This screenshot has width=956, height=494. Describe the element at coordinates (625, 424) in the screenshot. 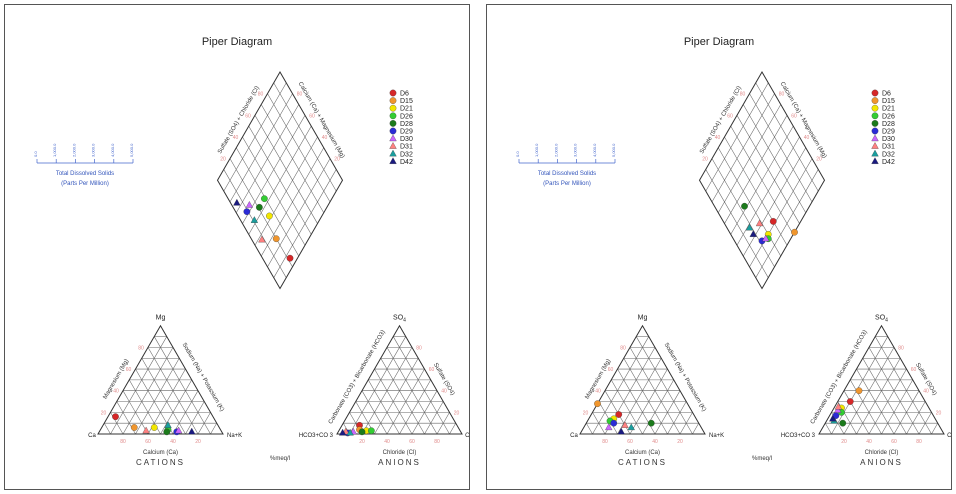

I see `cation-data-point-D31` at that location.